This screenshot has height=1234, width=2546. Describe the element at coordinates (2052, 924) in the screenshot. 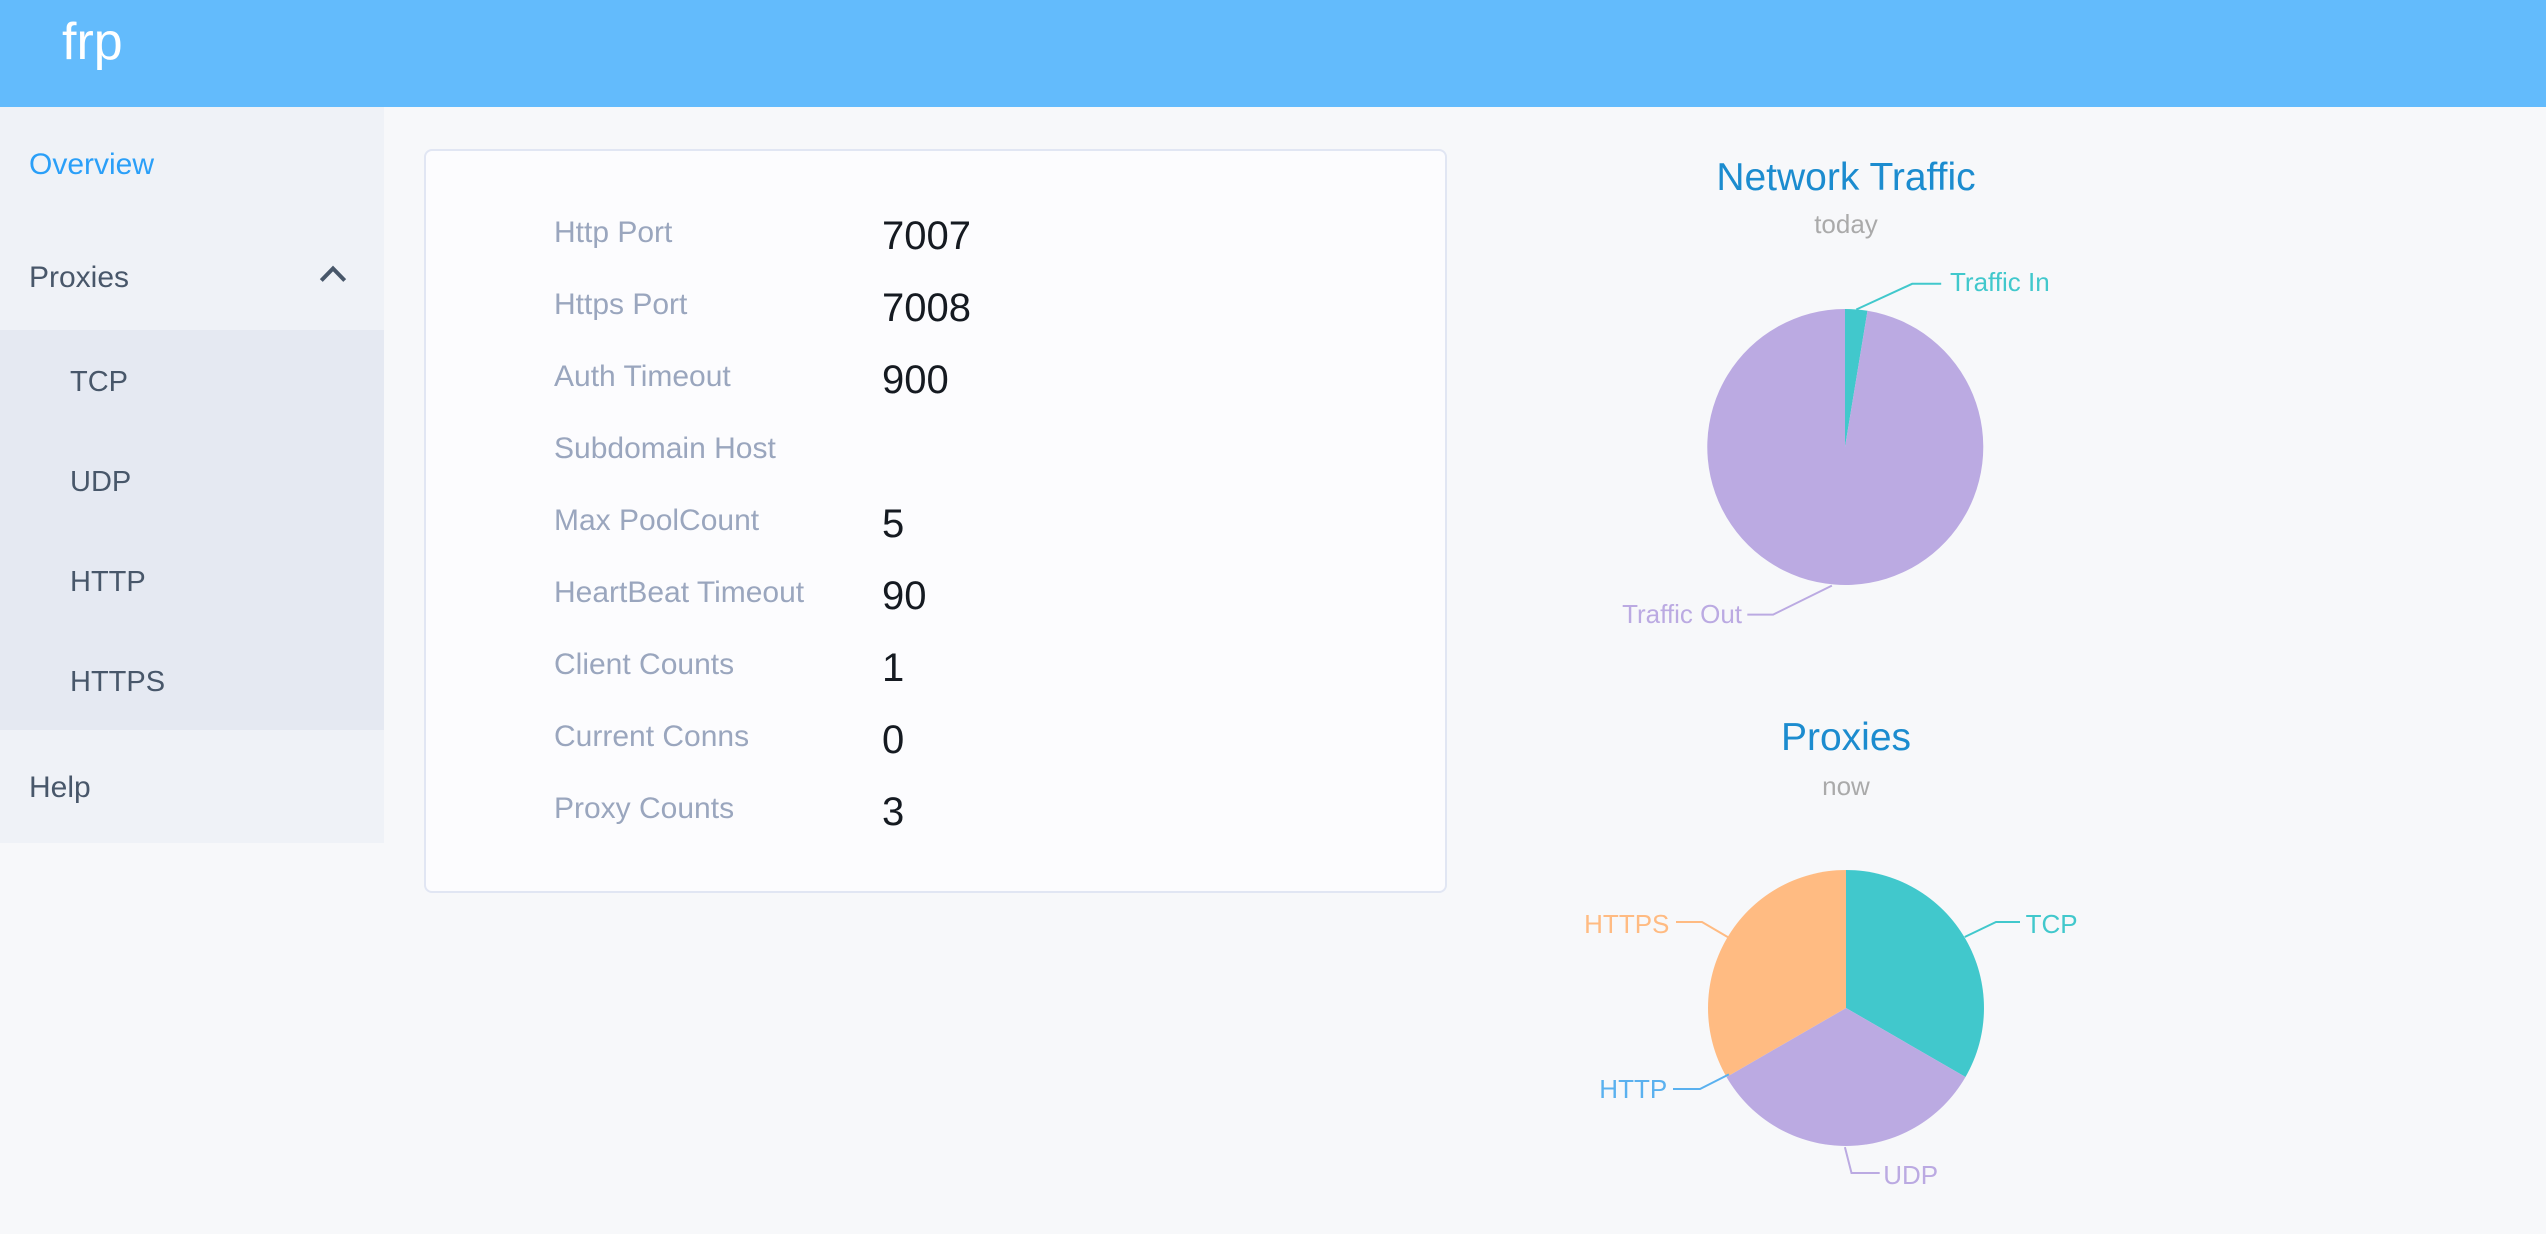

I see `svg-text: TCP` at that location.